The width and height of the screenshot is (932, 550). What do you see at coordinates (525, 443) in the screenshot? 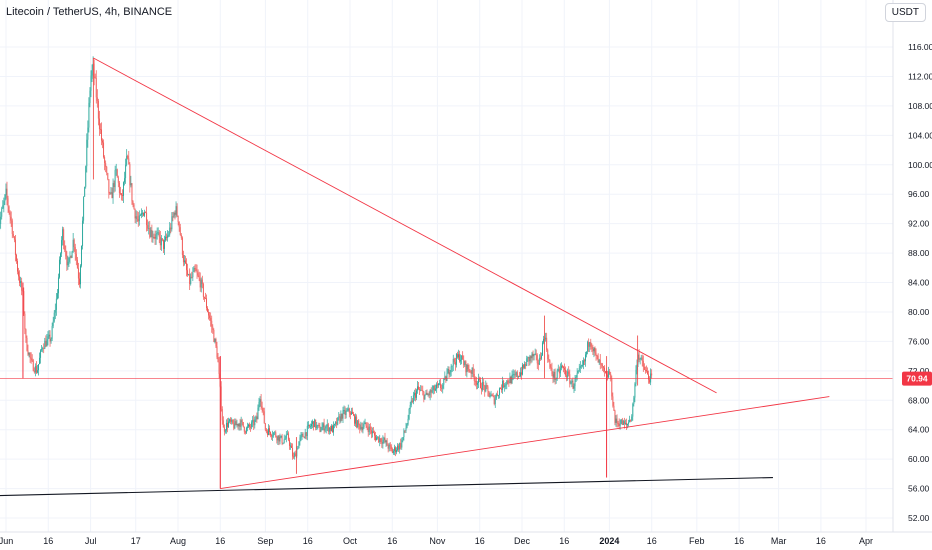
I see `trendline-lower-support` at bounding box center [525, 443].